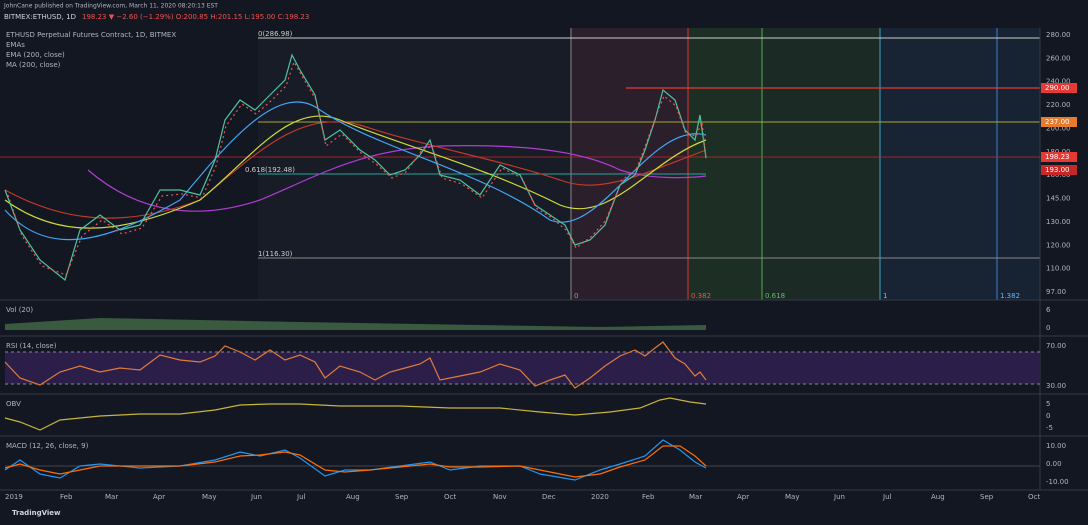  I want to click on pane-axis-label: -10.00, so click(1057, 482).